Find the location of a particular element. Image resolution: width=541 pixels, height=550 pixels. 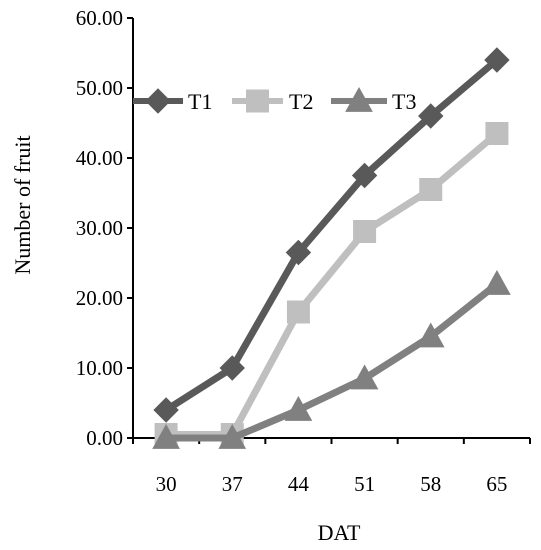

legend-item-t1: T1 is located at coordinates (172, 101).